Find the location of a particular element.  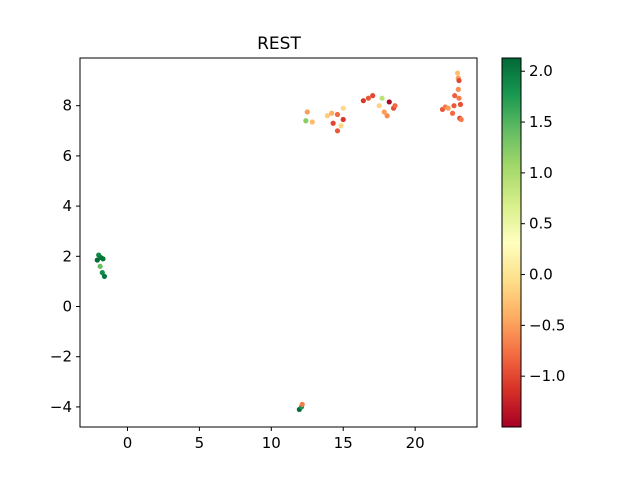

colorbar-tick-label: 0.0 is located at coordinates (541, 275).